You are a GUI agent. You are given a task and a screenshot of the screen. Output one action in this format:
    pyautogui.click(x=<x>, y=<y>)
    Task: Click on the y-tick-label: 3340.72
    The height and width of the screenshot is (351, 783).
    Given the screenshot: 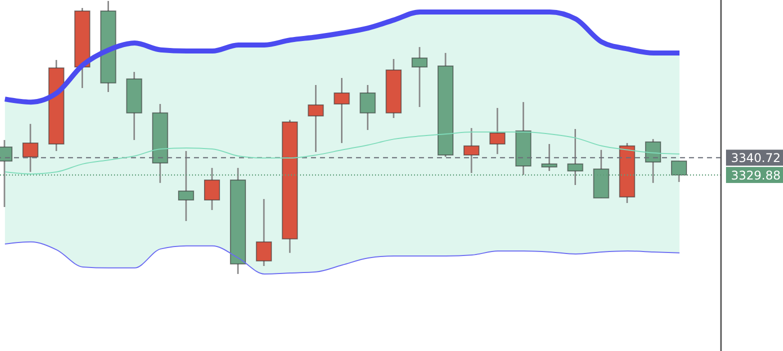 What is the action you would take?
    pyautogui.click(x=756, y=158)
    